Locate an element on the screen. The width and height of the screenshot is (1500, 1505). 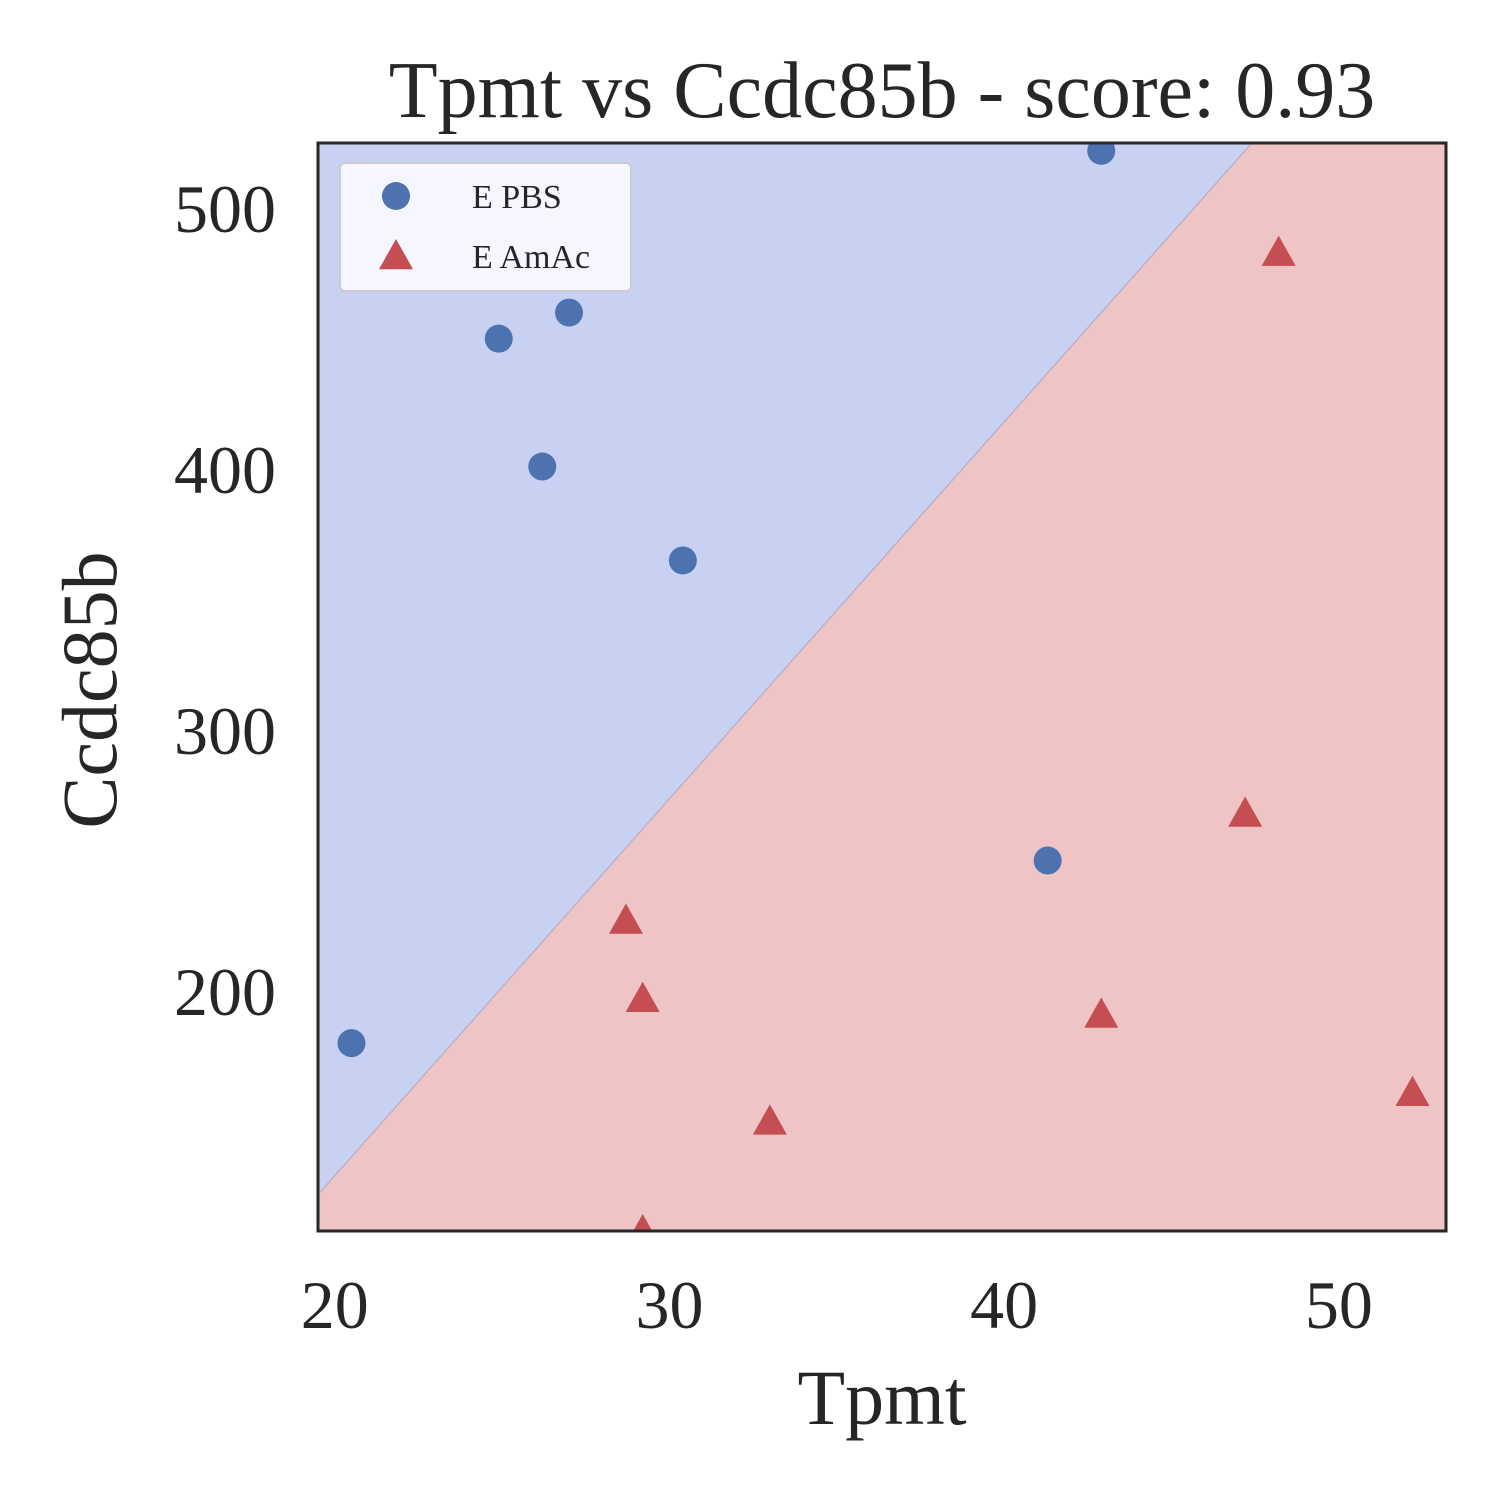
legend-marker-e-amac is located at coordinates (396, 254).